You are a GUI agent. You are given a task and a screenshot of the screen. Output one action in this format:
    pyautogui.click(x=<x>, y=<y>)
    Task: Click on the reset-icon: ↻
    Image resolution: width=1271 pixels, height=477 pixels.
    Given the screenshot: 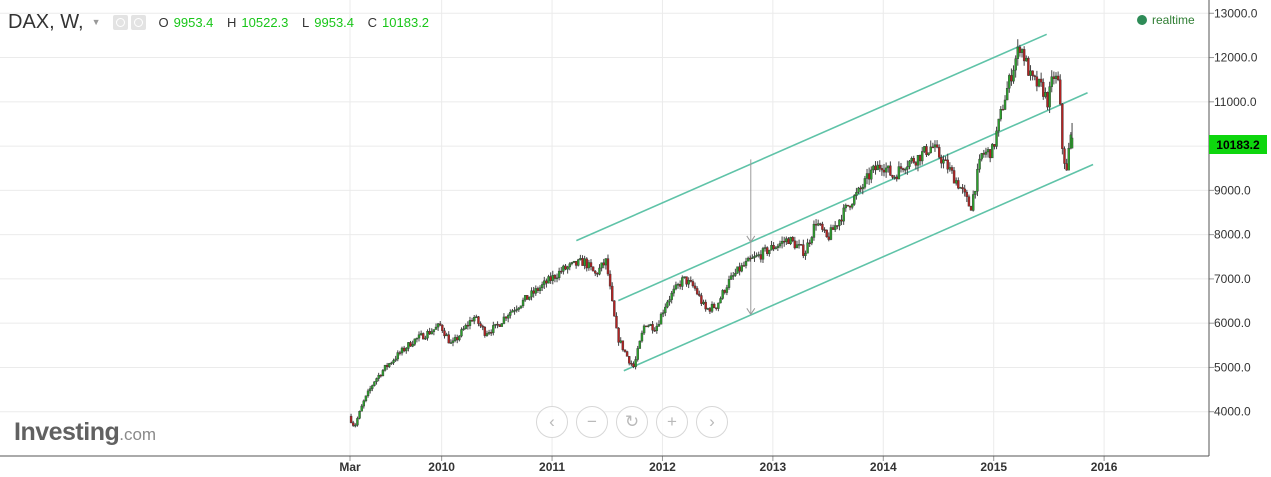 What is the action you would take?
    pyautogui.click(x=632, y=422)
    